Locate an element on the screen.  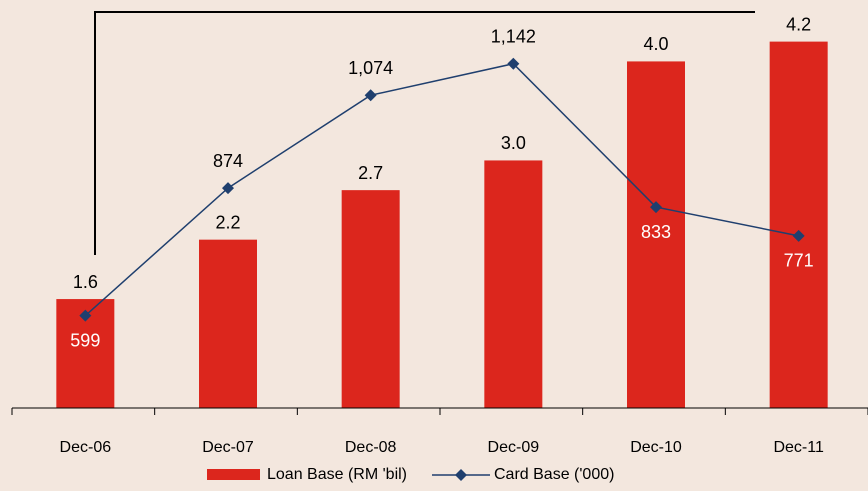
legend-label: Loan Base (RM 'bil) is located at coordinates (337, 474).